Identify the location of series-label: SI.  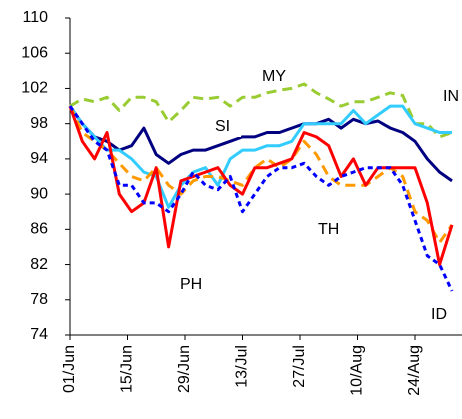
(222, 126).